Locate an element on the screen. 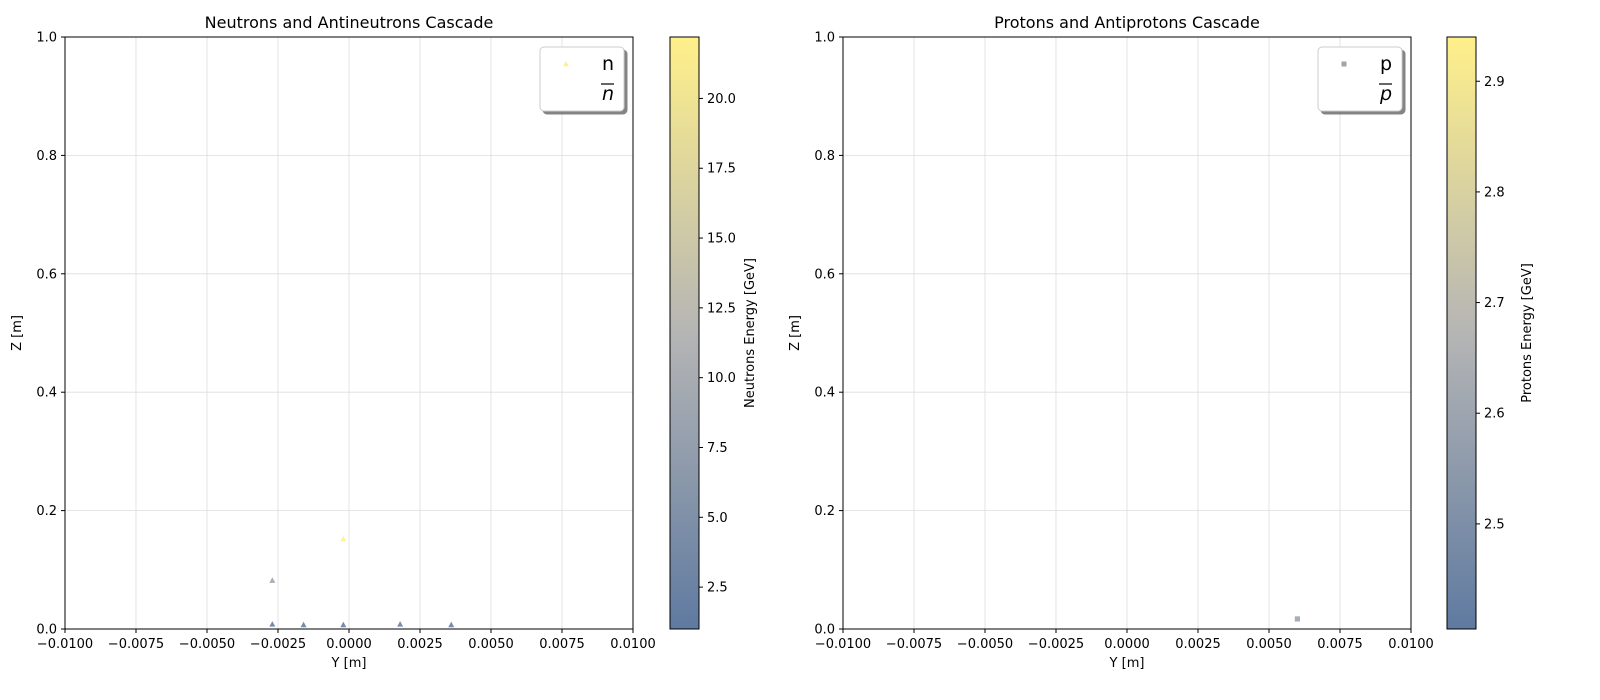 This screenshot has height=700, width=1600. chart-title: Protons and Antiprotons Cascade is located at coordinates (1127, 22).